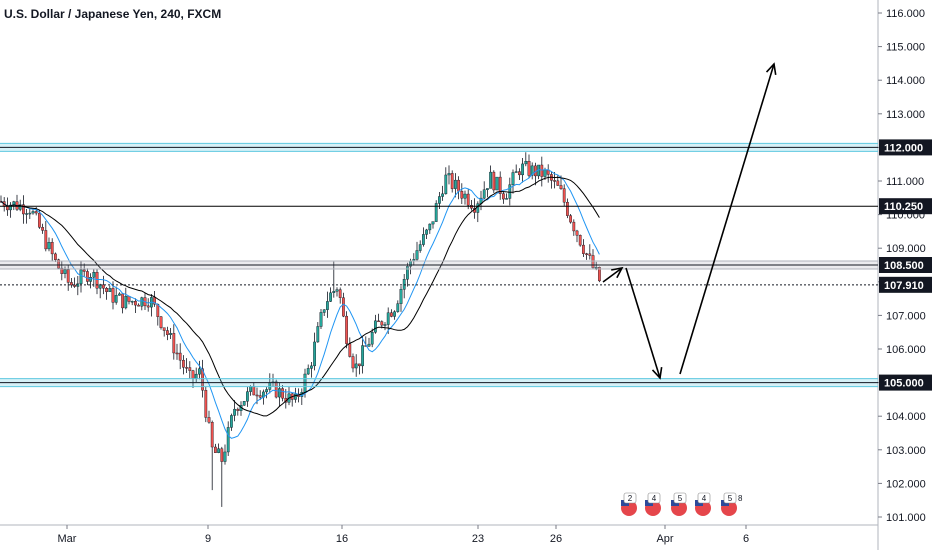 This screenshot has width=932, height=555. What do you see at coordinates (904, 384) in the screenshot?
I see `price-label-text: 105.000` at bounding box center [904, 384].